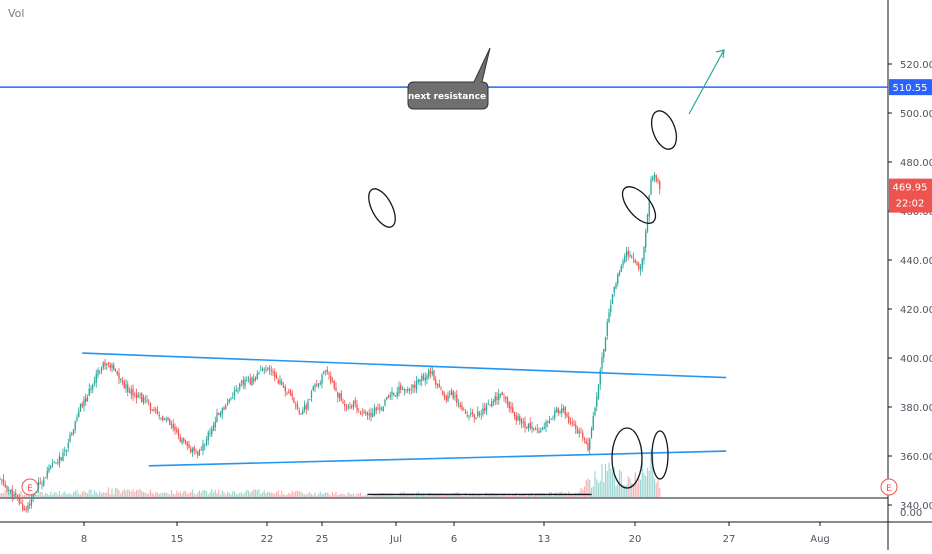 The image size is (932, 554). I want to click on price-tick-label: 340.00, so click(916, 506).